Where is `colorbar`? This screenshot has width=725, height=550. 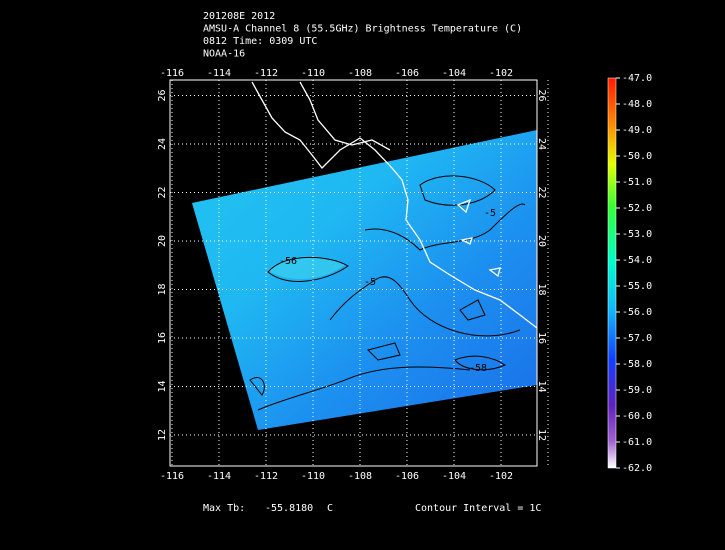 colorbar is located at coordinates (612, 273).